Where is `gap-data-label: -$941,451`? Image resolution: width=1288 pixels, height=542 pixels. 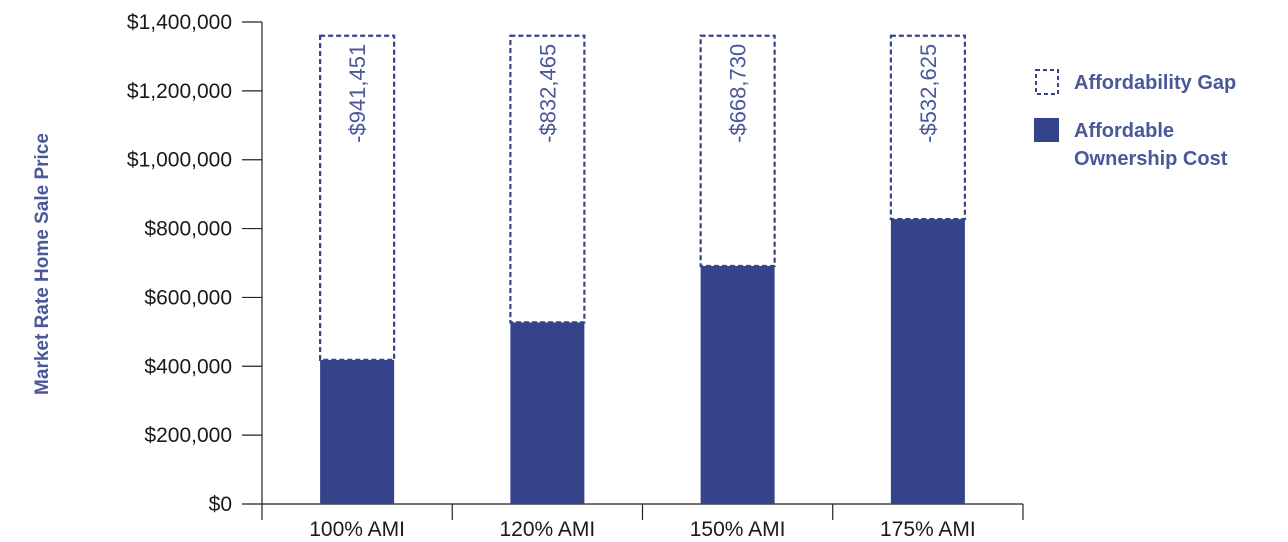
gap-data-label: -$941,451 is located at coordinates (357, 93).